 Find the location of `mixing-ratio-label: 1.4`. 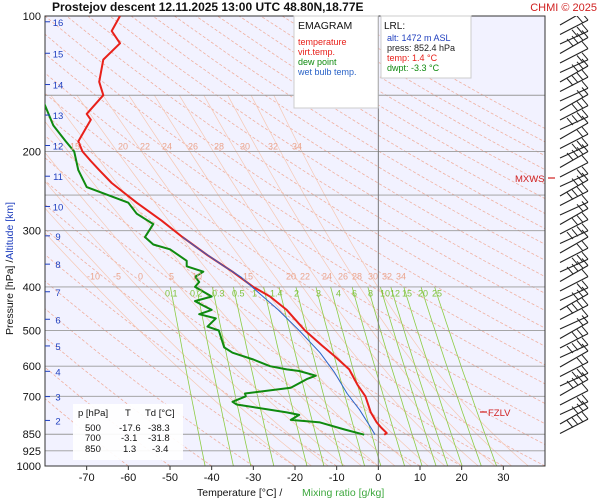

mixing-ratio-label: 1.4 is located at coordinates (276, 293).